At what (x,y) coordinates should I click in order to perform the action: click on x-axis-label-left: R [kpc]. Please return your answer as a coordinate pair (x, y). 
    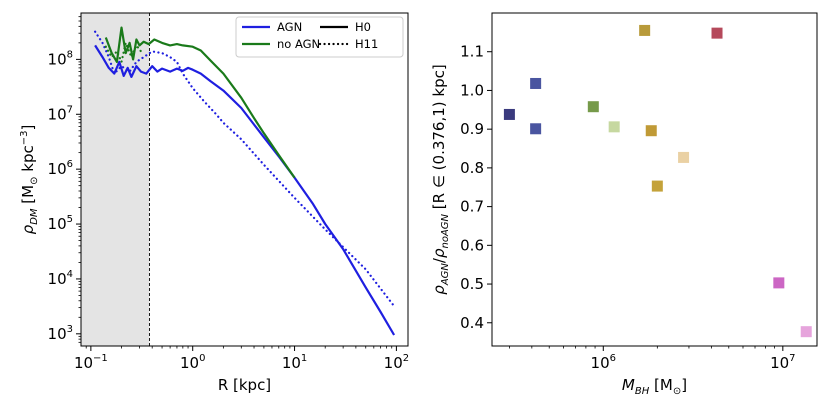
    Looking at the image, I should click on (244, 385).